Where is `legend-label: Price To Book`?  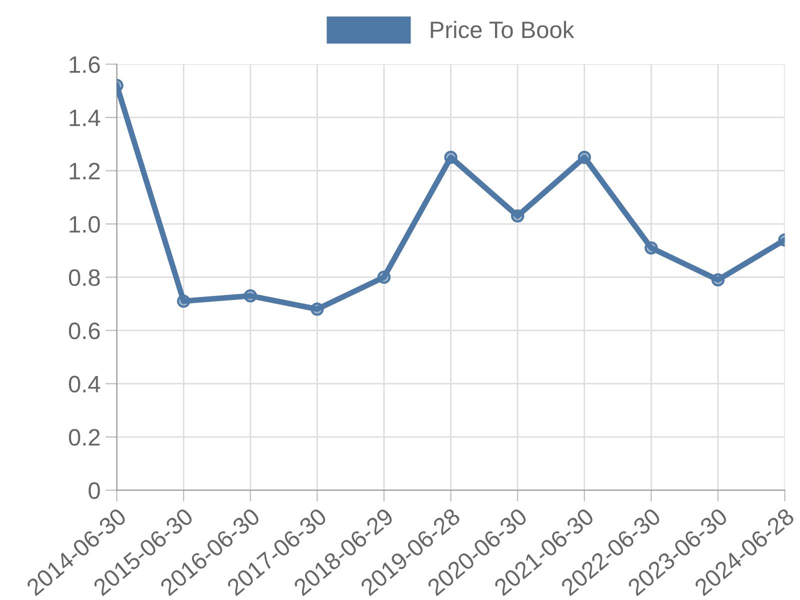 legend-label: Price To Book is located at coordinates (502, 29).